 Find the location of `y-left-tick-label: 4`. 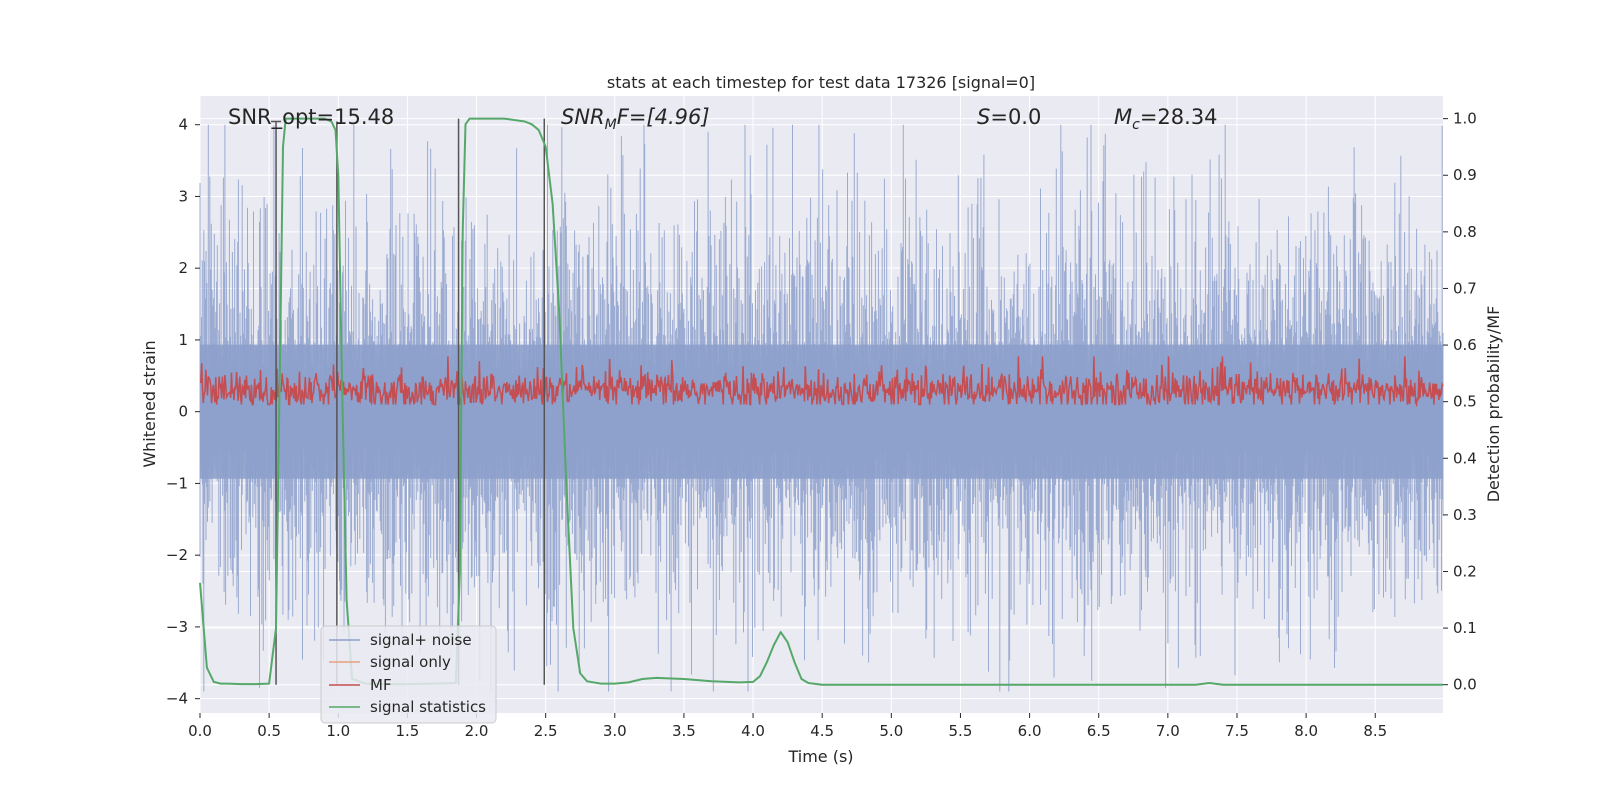

y-left-tick-label: 4 is located at coordinates (183, 125).